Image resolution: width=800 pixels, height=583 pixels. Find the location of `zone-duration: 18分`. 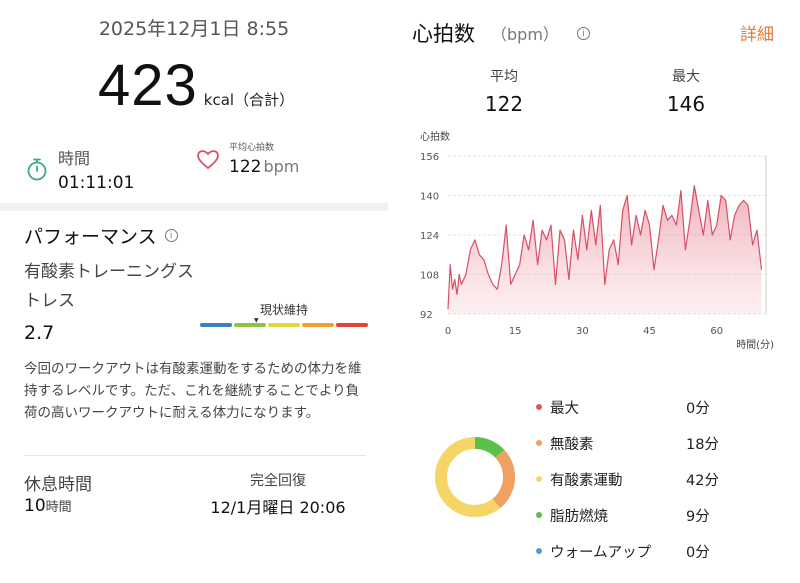

zone-duration: 18分 is located at coordinates (702, 444).